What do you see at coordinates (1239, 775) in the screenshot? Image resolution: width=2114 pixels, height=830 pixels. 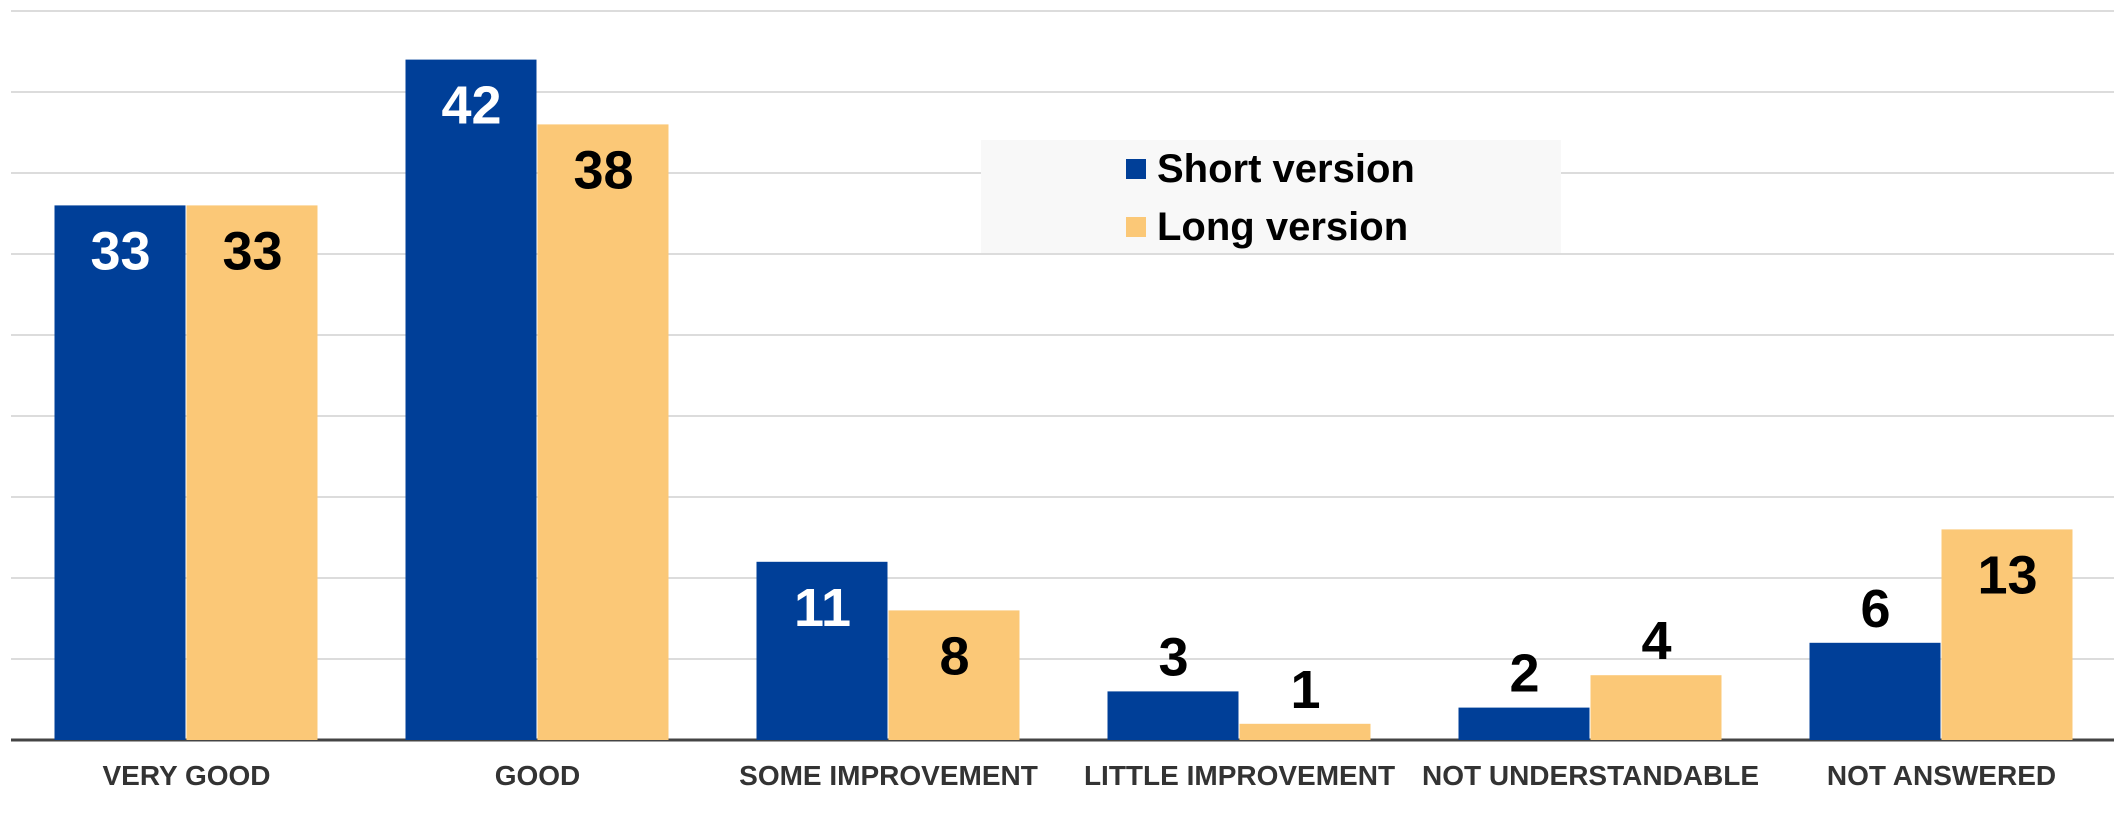 I see `x-tick-label: LITTLE IMPROVEMENT` at bounding box center [1239, 775].